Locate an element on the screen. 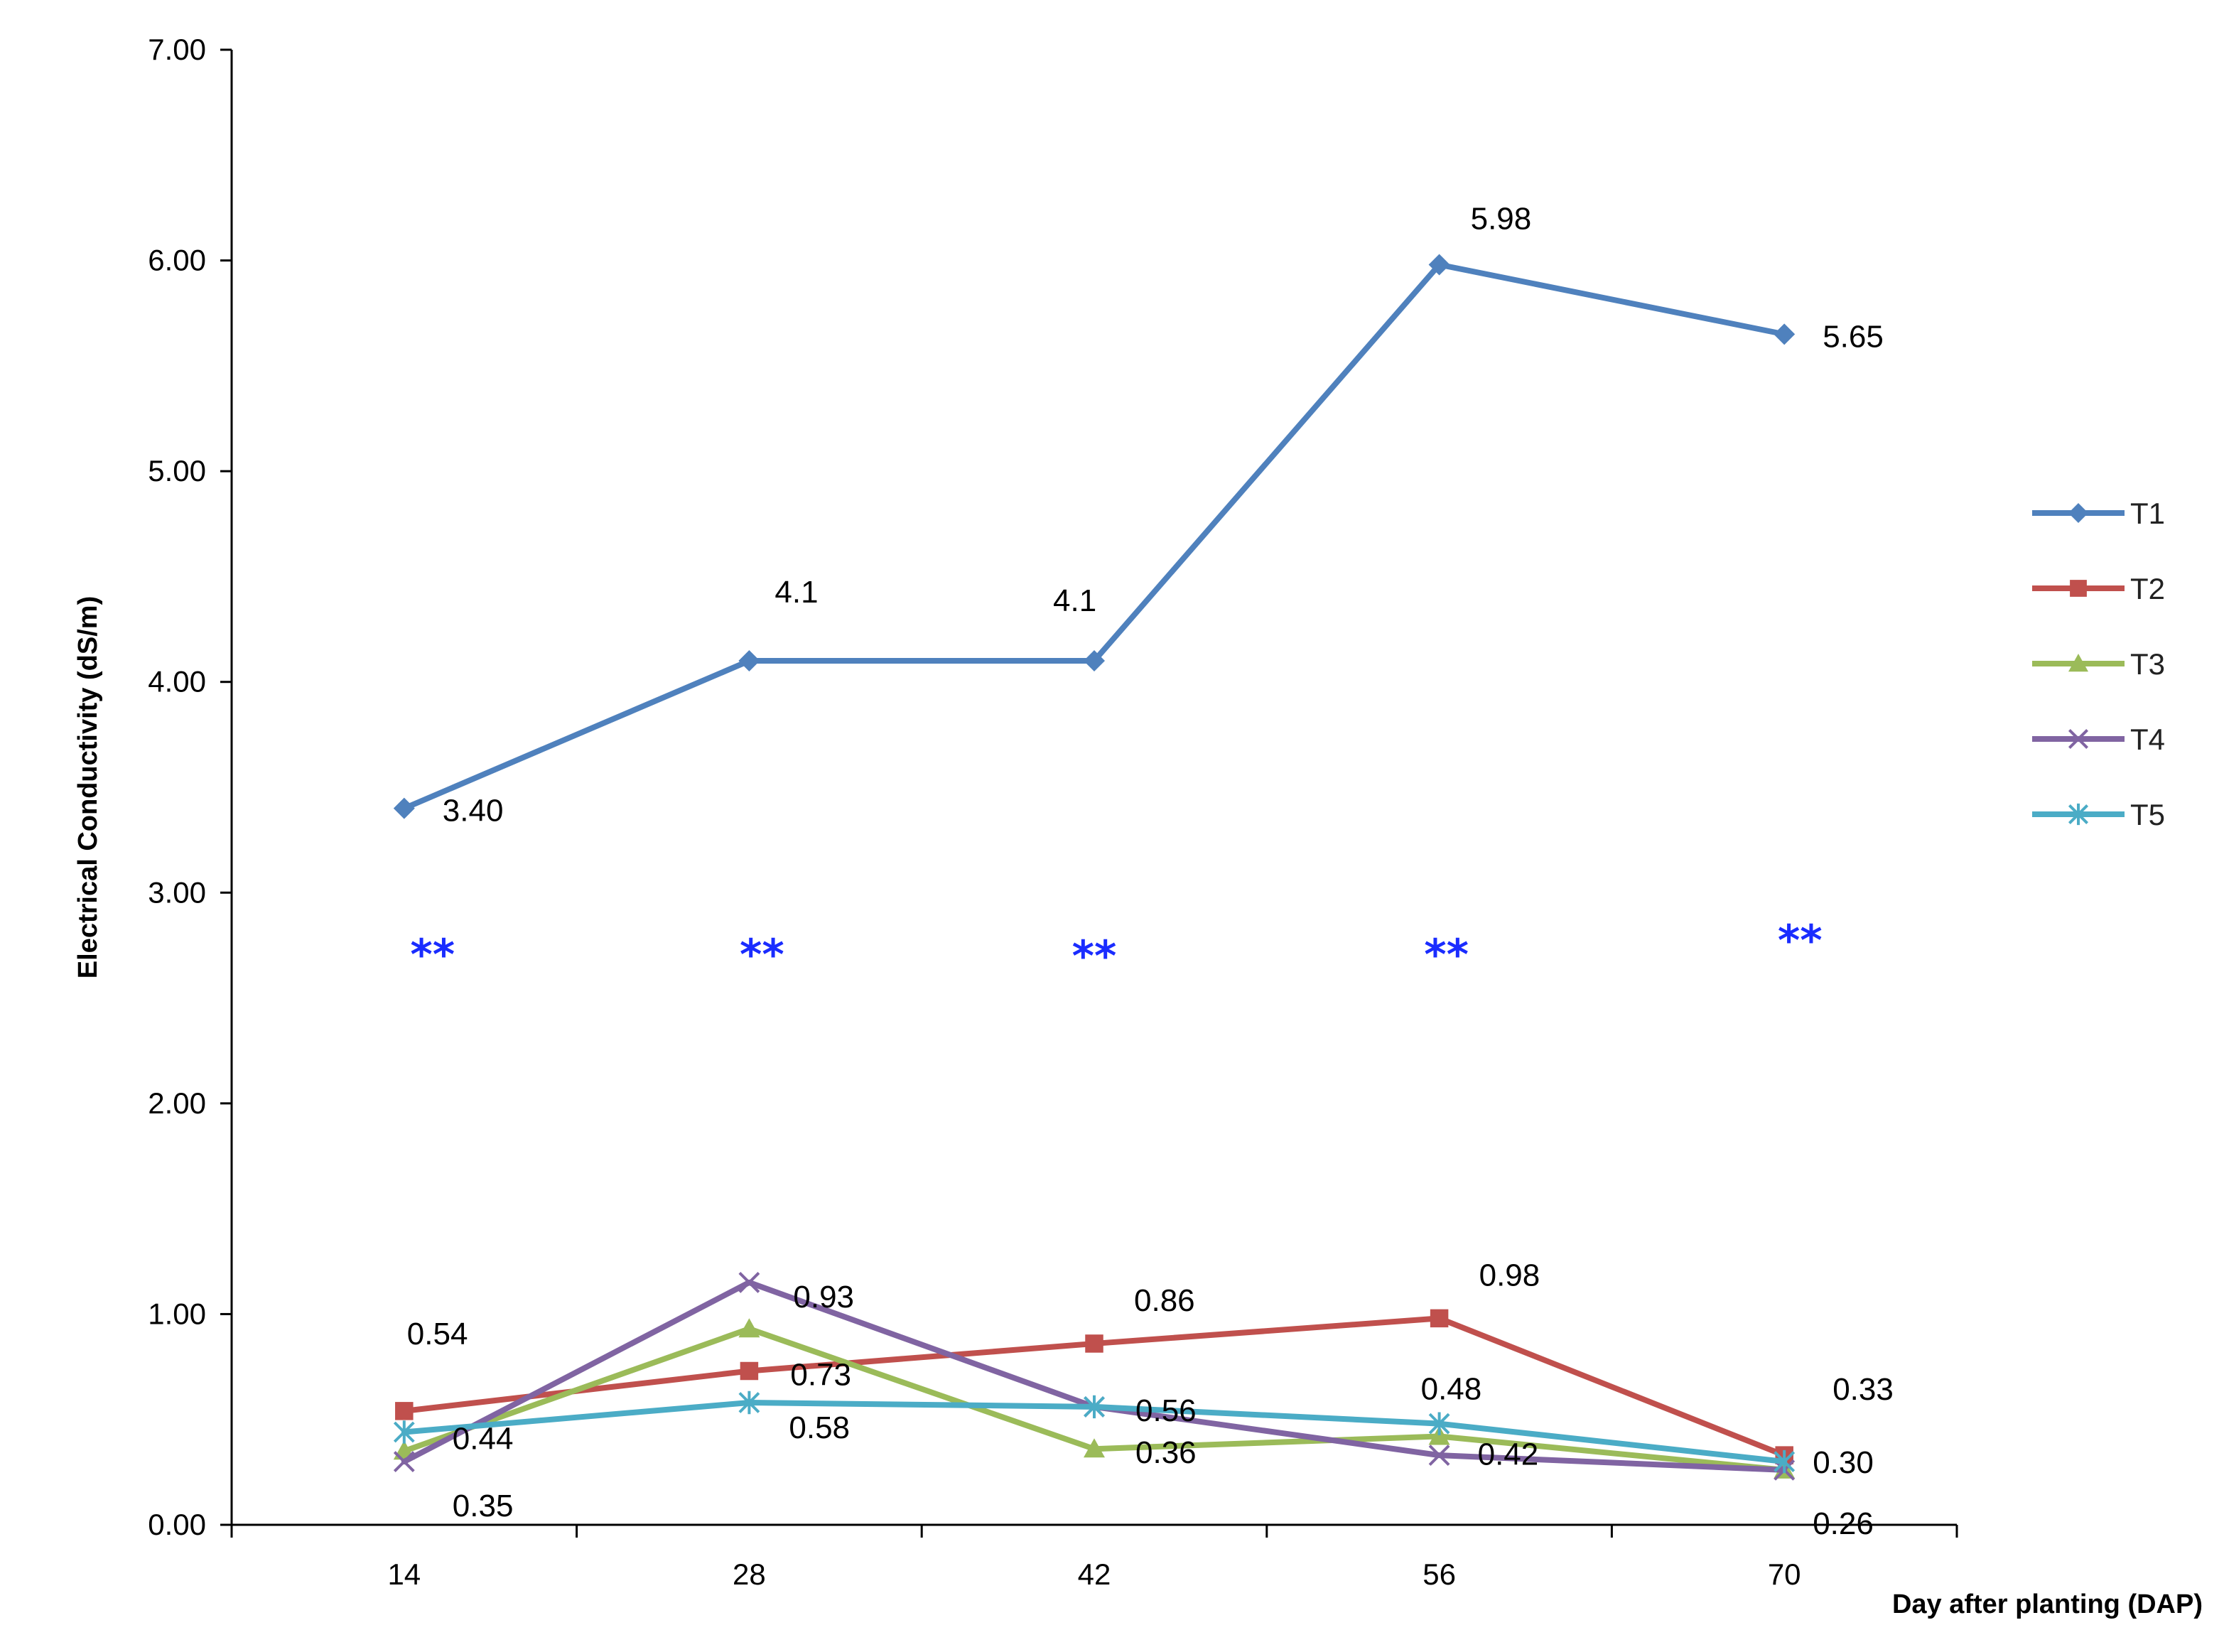 The width and height of the screenshot is (2224, 1652). data-label: 0.42 is located at coordinates (1508, 1454).